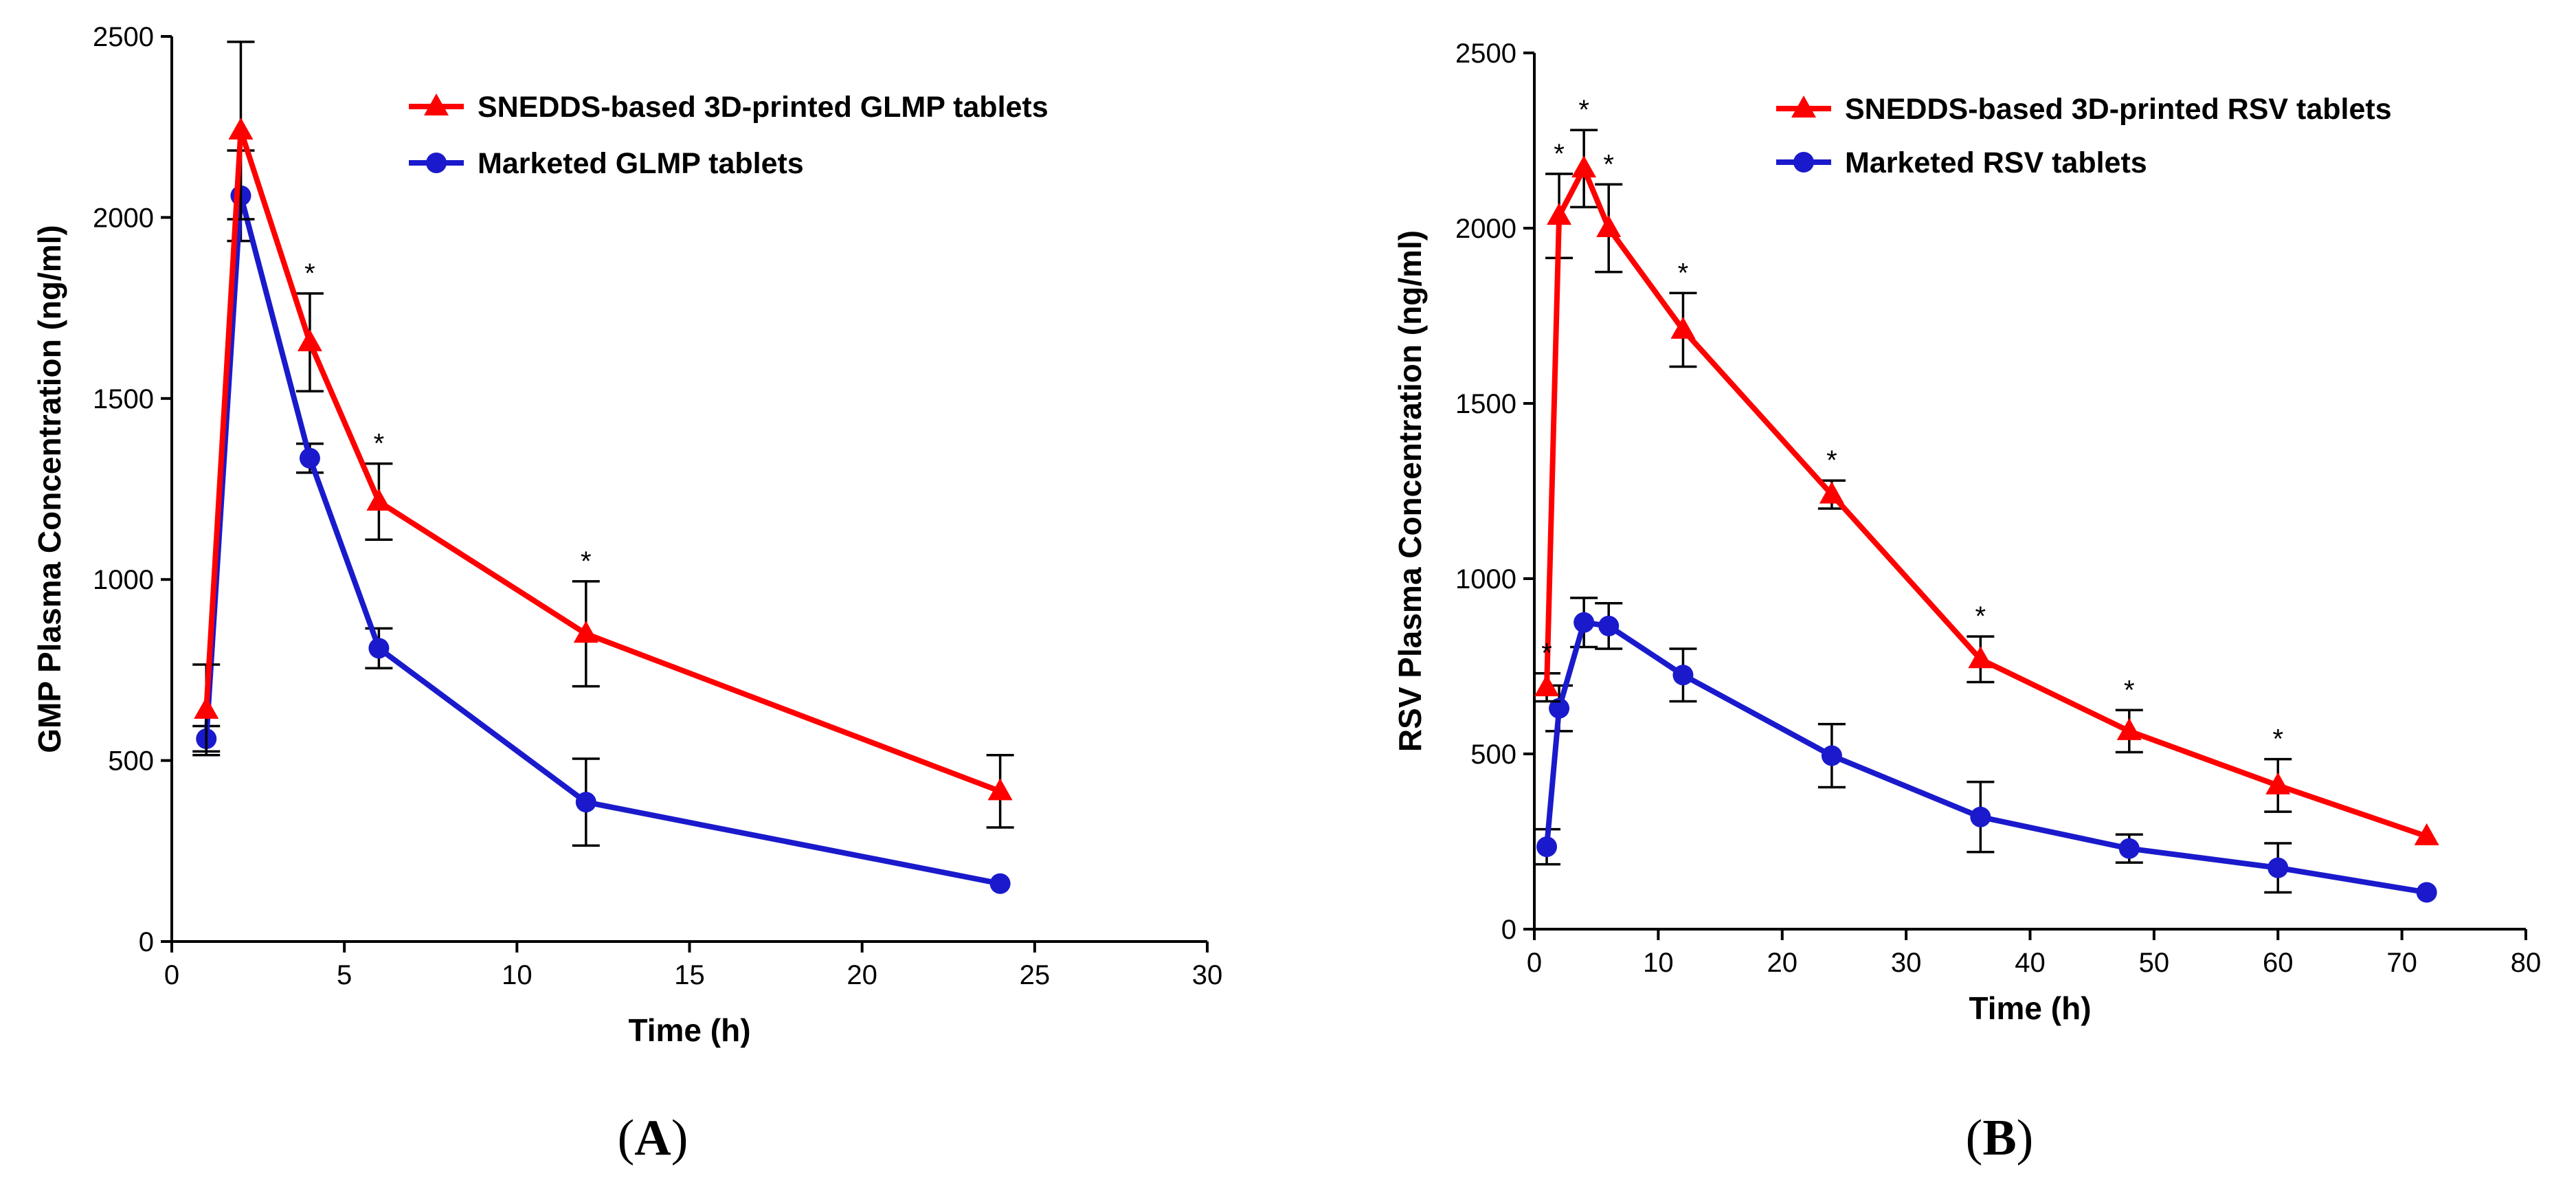 The height and width of the screenshot is (1180, 2576). Describe the element at coordinates (2401, 963) in the screenshot. I see `x-tick-label: 70` at that location.